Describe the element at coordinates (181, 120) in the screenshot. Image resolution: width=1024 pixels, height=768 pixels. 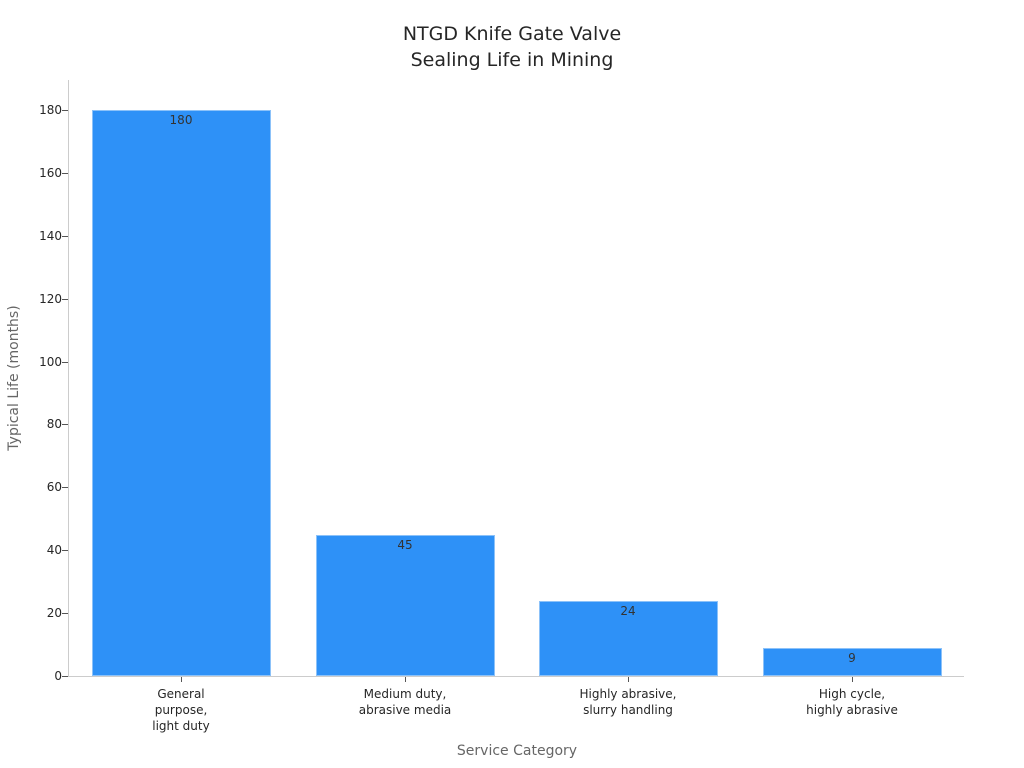
I see `bar-value-label: 180` at that location.